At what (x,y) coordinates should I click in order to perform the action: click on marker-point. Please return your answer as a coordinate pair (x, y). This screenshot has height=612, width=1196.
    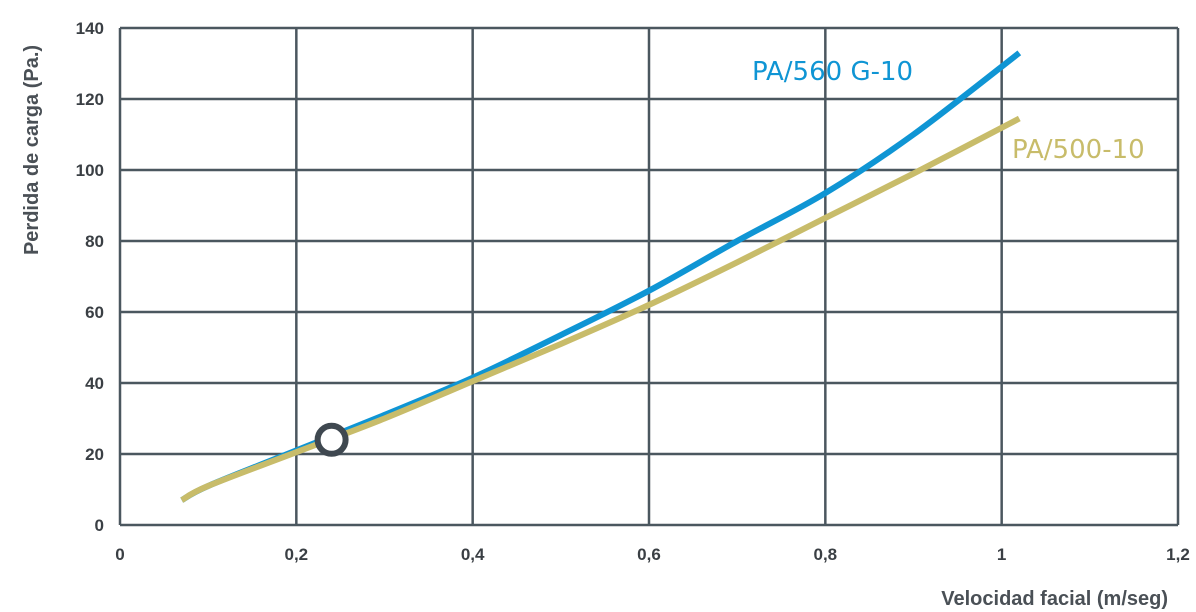
    Looking at the image, I should click on (331, 439).